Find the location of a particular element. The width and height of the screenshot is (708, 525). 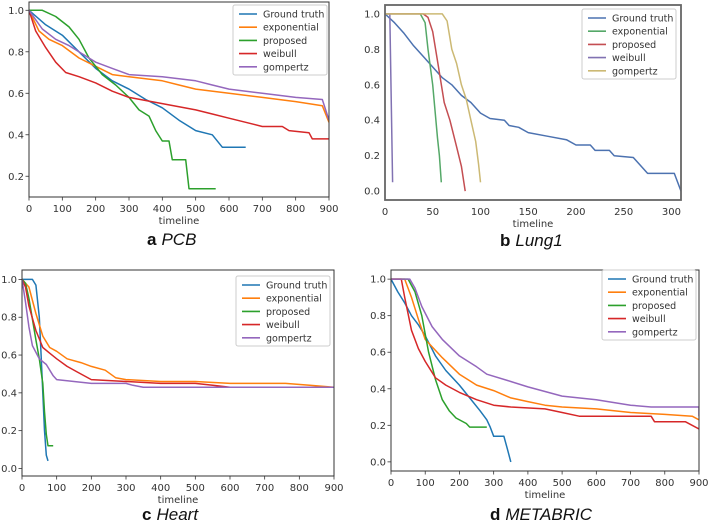

caption-d: d METABRIC is located at coordinates (541, 515).